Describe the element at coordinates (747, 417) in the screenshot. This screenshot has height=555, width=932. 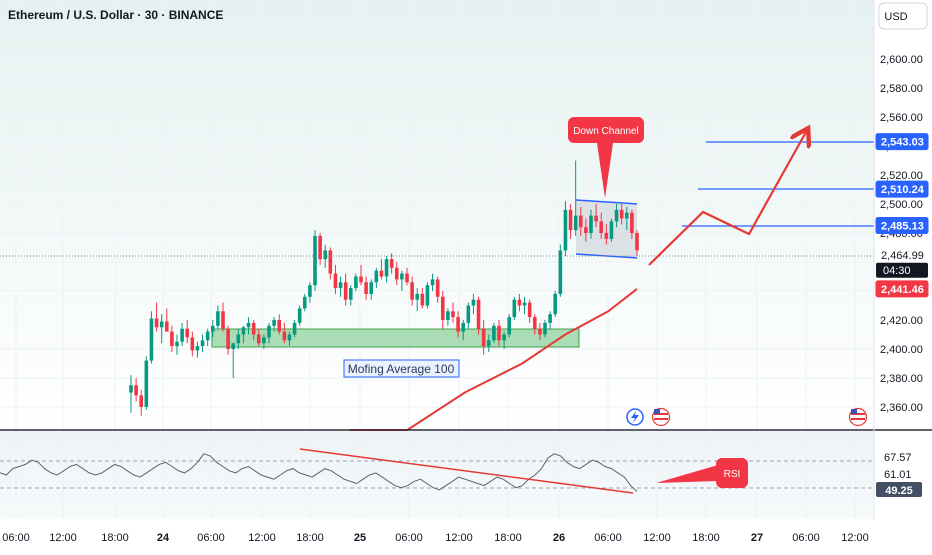
I see `event-icons` at that location.